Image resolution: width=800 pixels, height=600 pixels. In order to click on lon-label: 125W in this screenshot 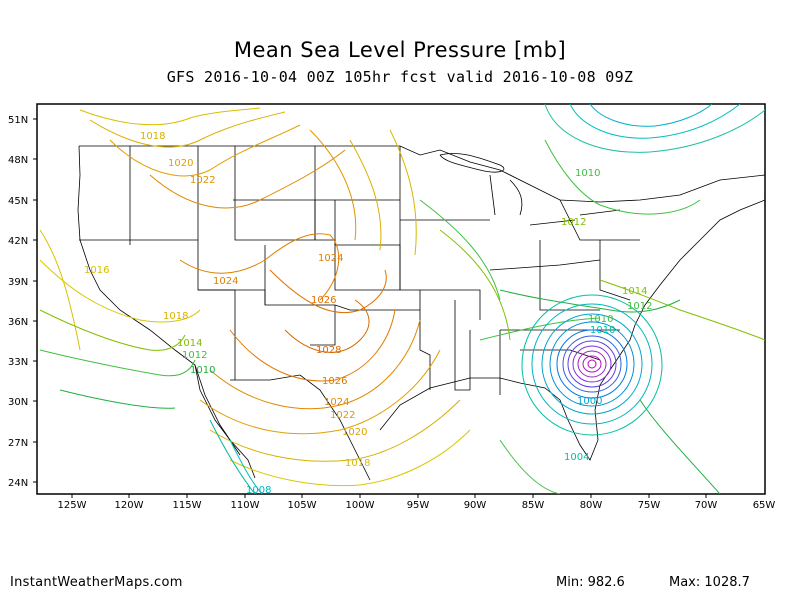, I will do `click(72, 505)`.